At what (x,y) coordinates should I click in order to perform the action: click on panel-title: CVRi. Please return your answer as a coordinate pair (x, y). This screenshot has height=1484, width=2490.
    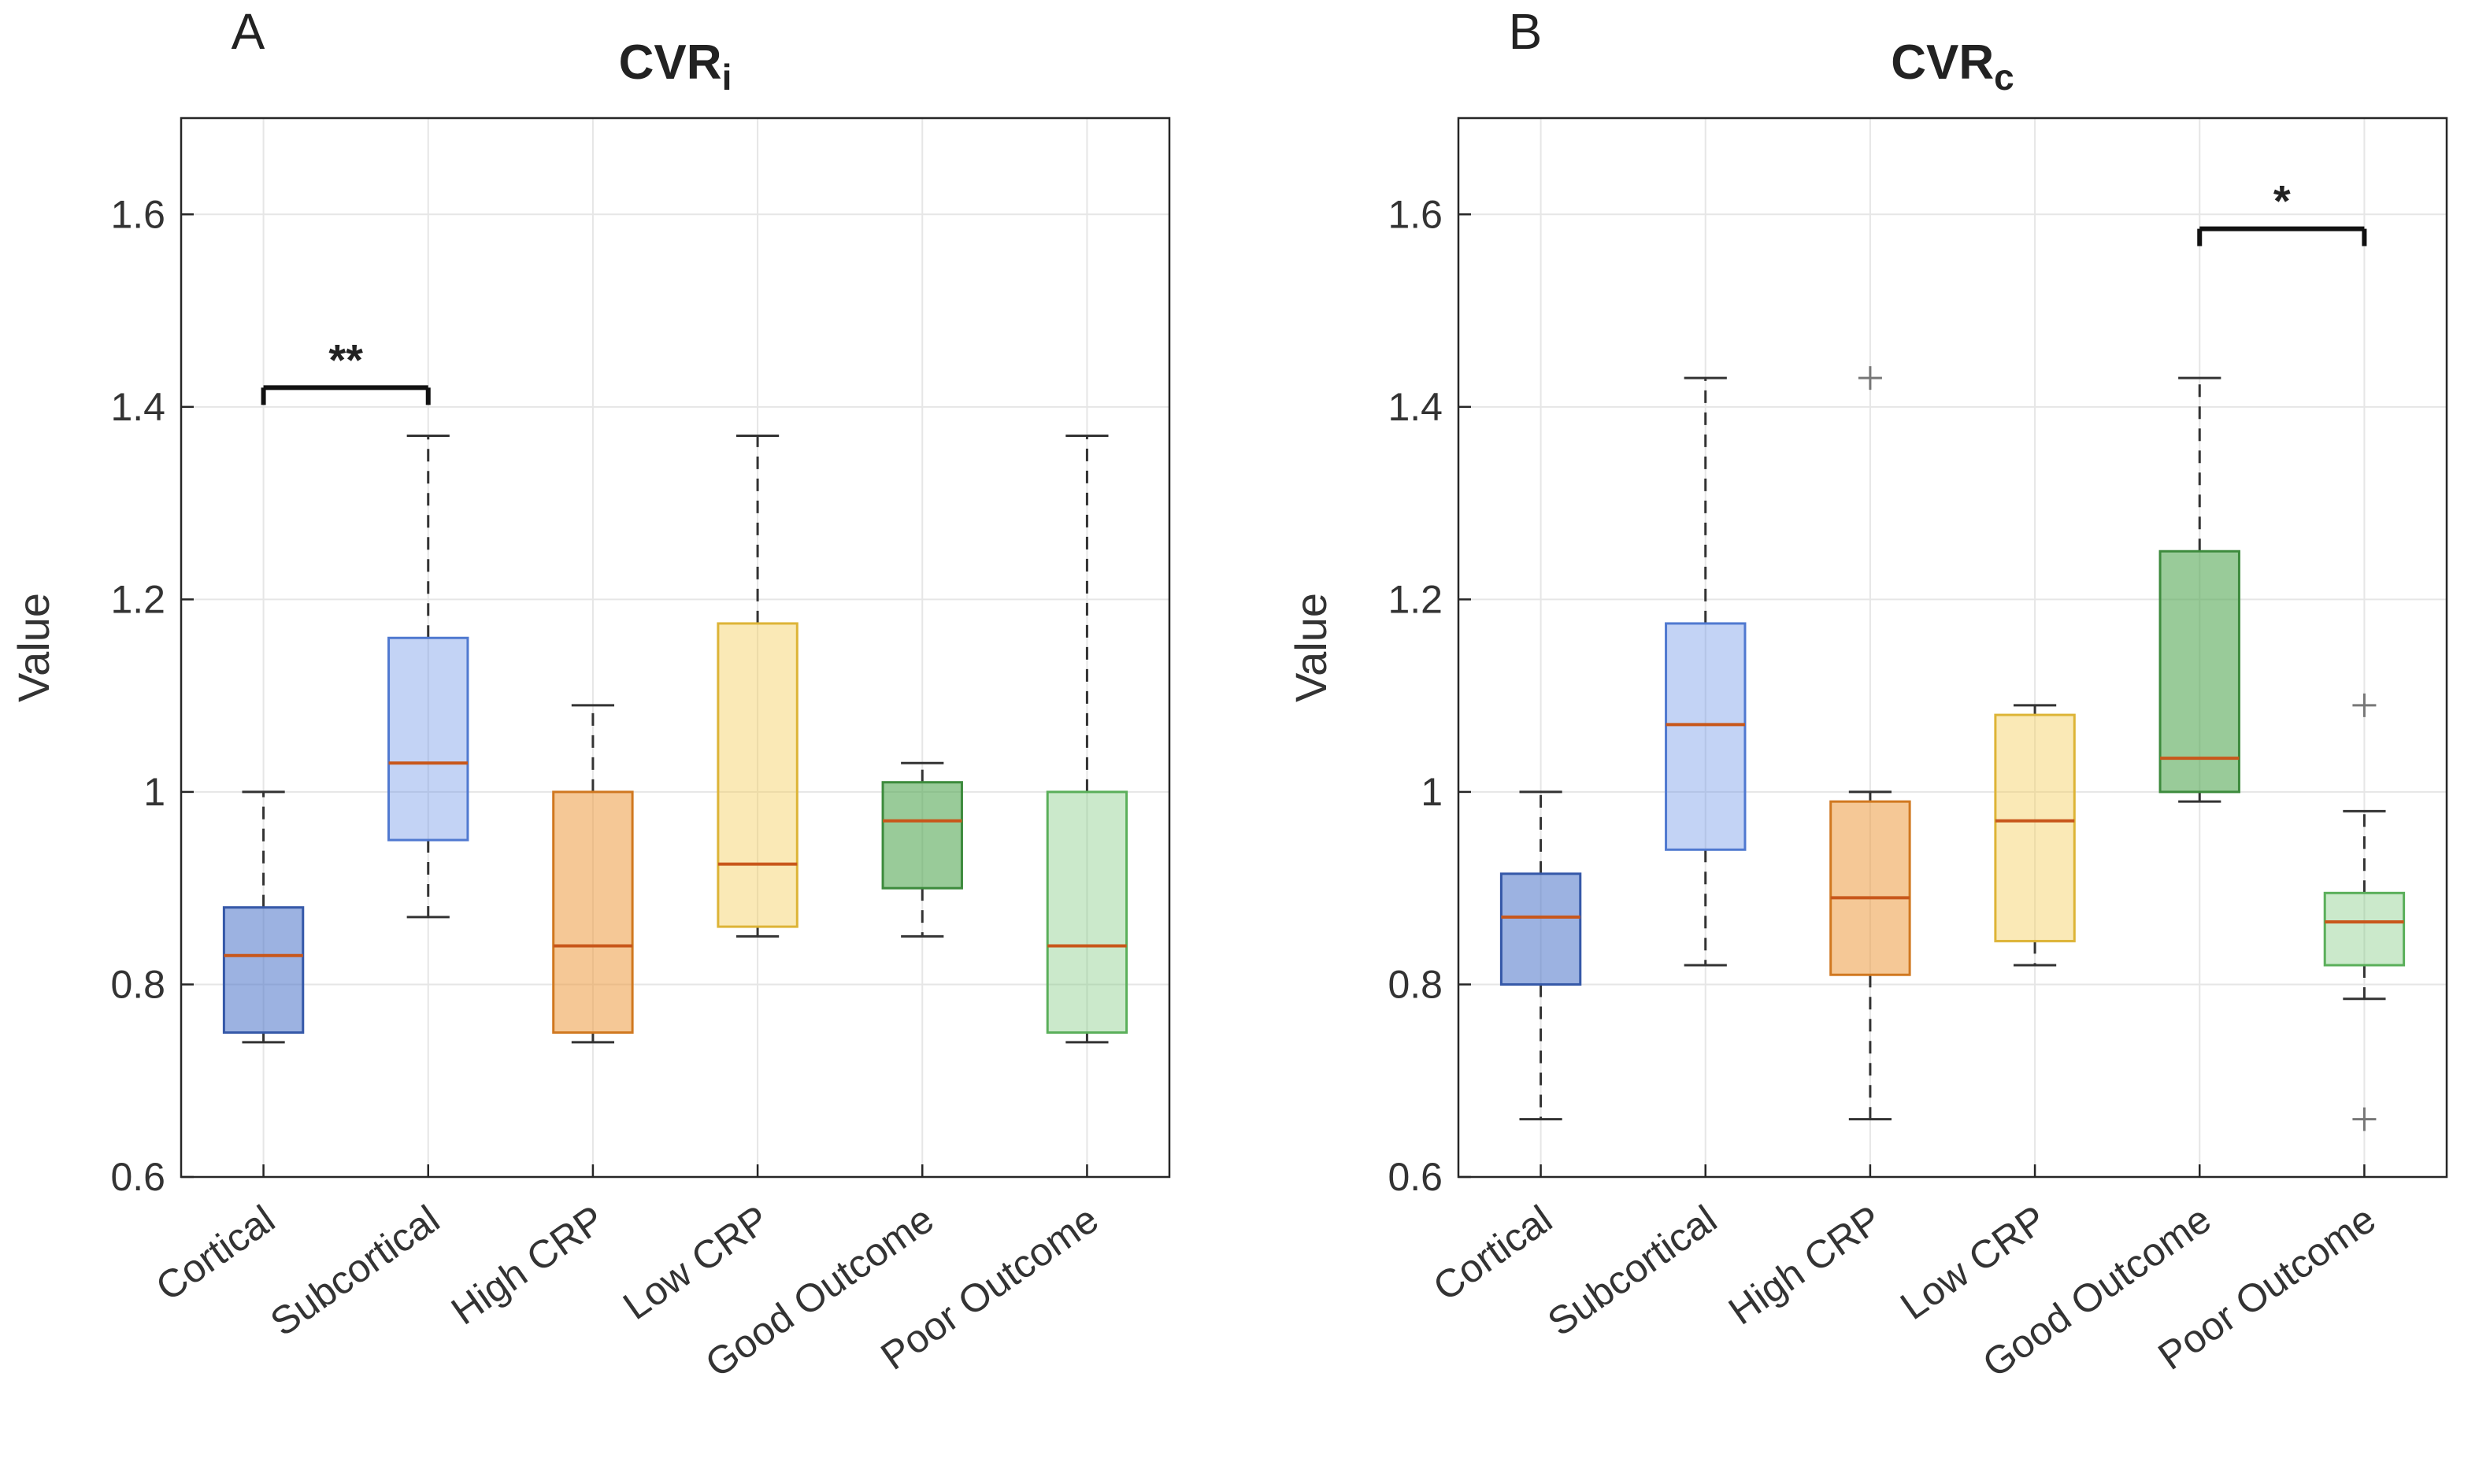
    Looking at the image, I should click on (675, 66).